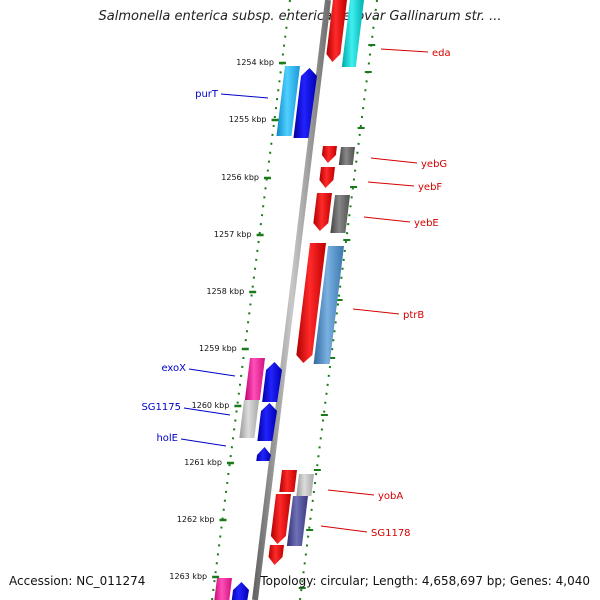  Describe the element at coordinates (322, 212) in the screenshot. I see `gene-yebE-red` at that location.